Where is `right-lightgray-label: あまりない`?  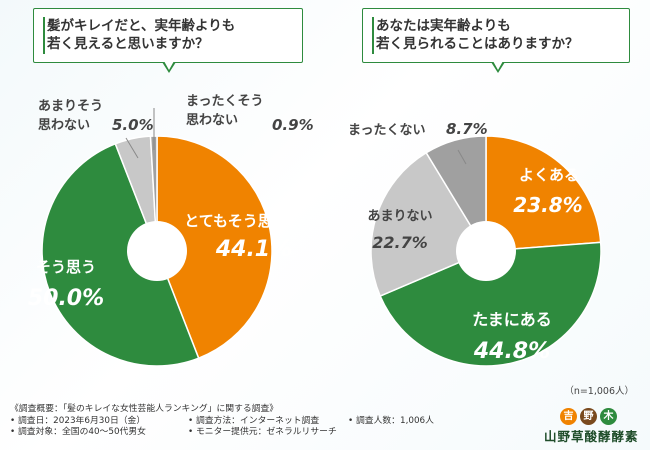
right-lightgray-label: あまりない is located at coordinates (399, 216).